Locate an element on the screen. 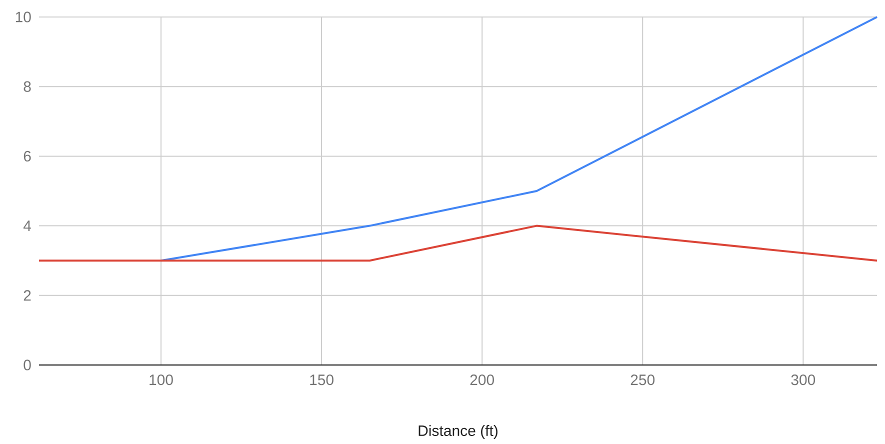 This screenshot has height=444, width=885. x-tick-label: 200 is located at coordinates (482, 380).